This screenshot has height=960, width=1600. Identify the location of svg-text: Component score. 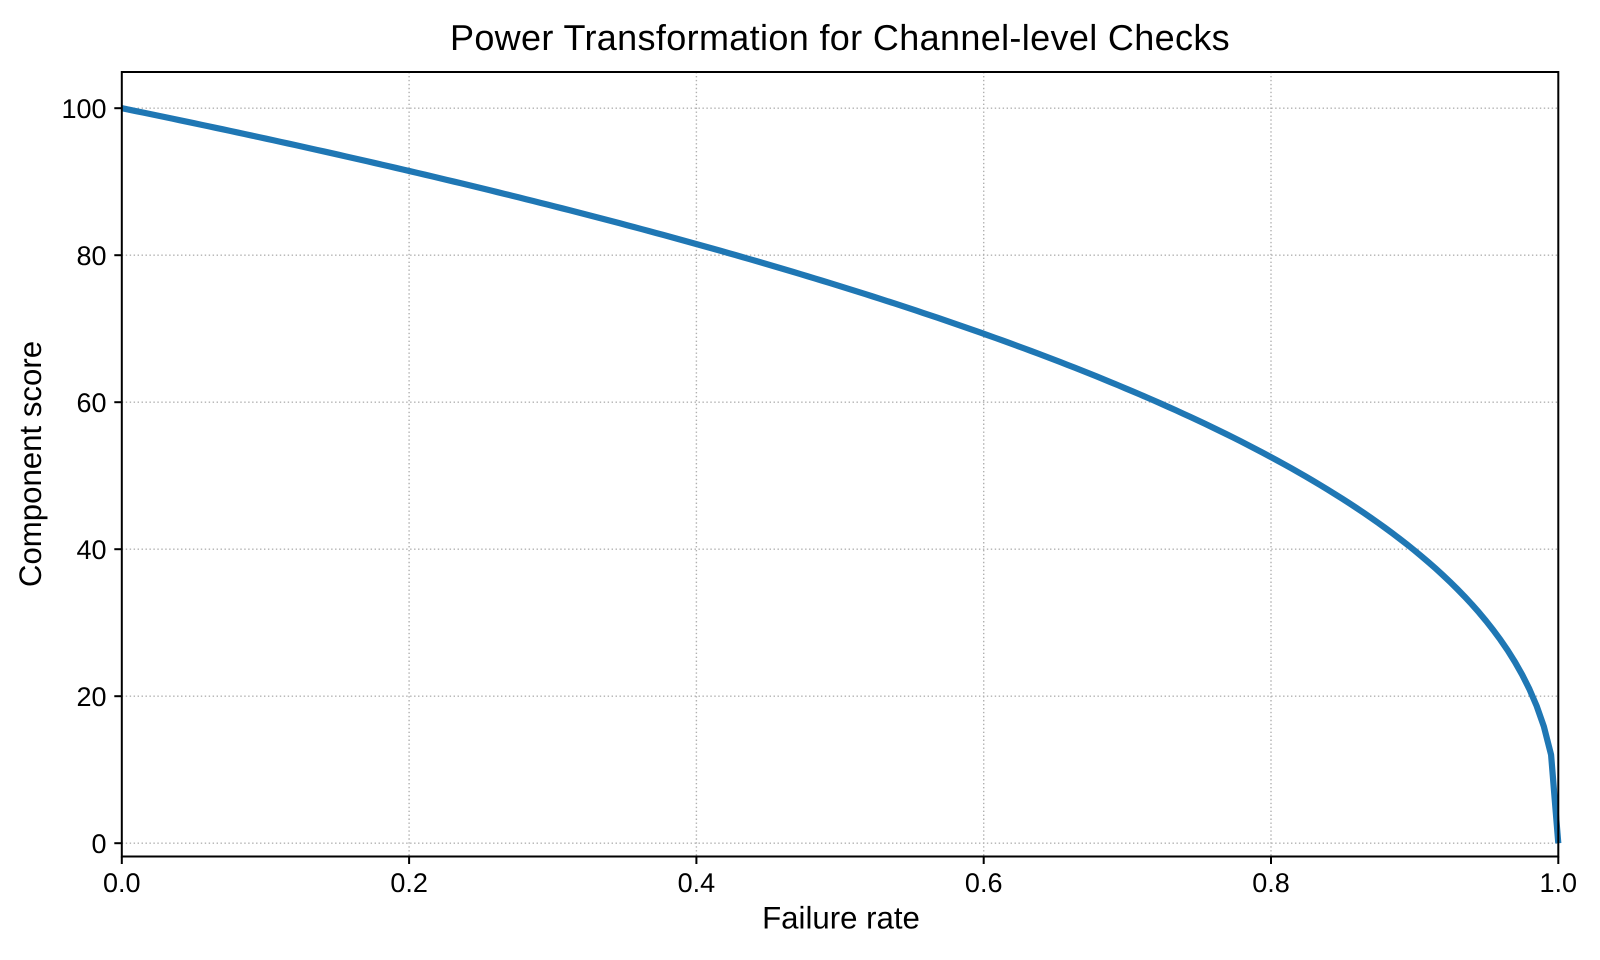
(30, 464).